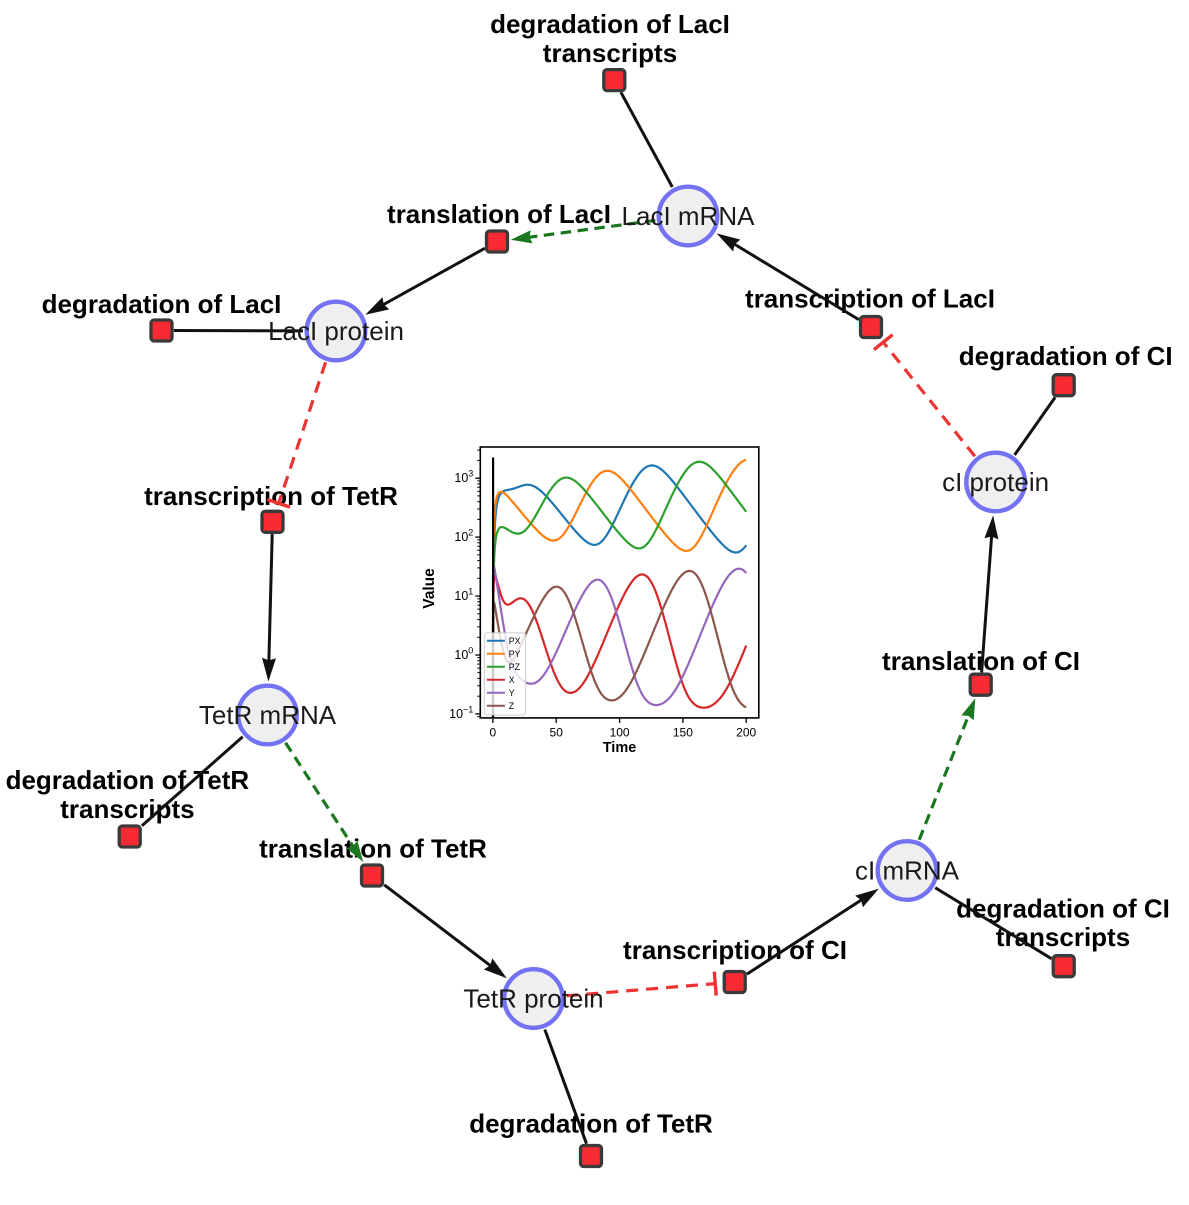 The width and height of the screenshot is (1189, 1205). What do you see at coordinates (512, 680) in the screenshot?
I see `svg-text: X` at bounding box center [512, 680].